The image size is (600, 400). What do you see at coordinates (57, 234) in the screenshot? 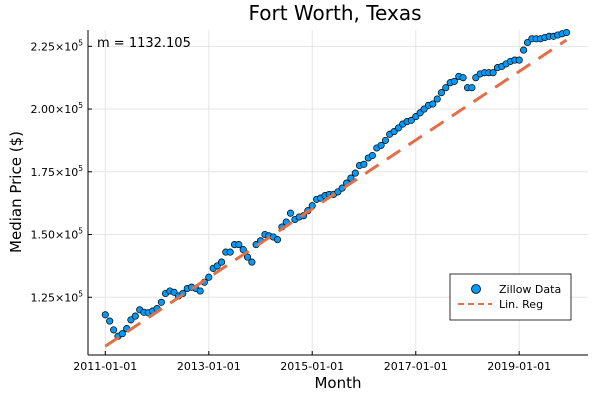
I see `y-tick-label: 1.50×105` at bounding box center [57, 234].